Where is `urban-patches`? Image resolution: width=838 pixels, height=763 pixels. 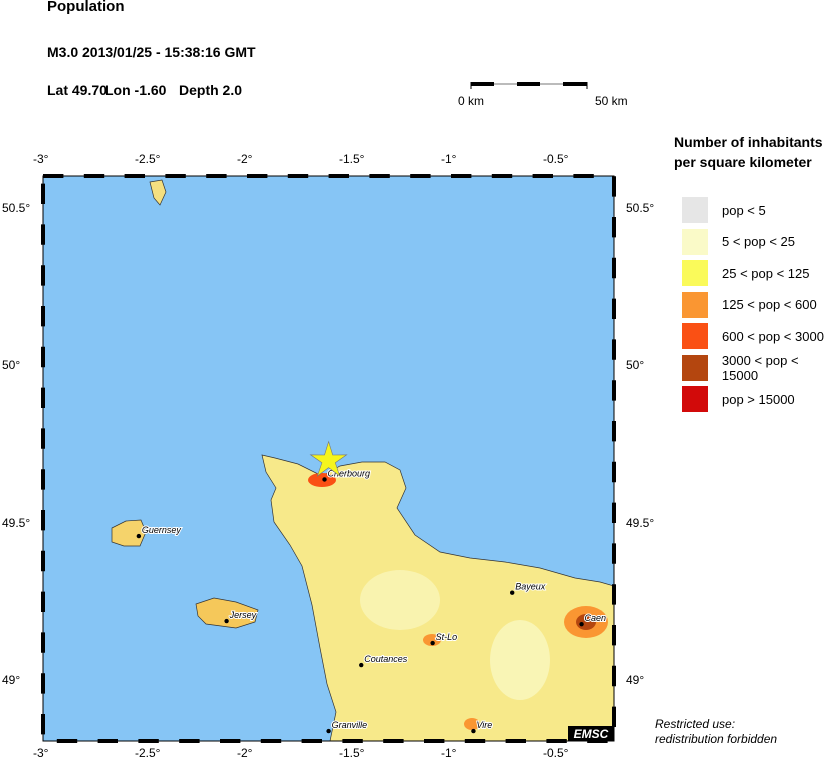 urban-patches is located at coordinates (458, 601).